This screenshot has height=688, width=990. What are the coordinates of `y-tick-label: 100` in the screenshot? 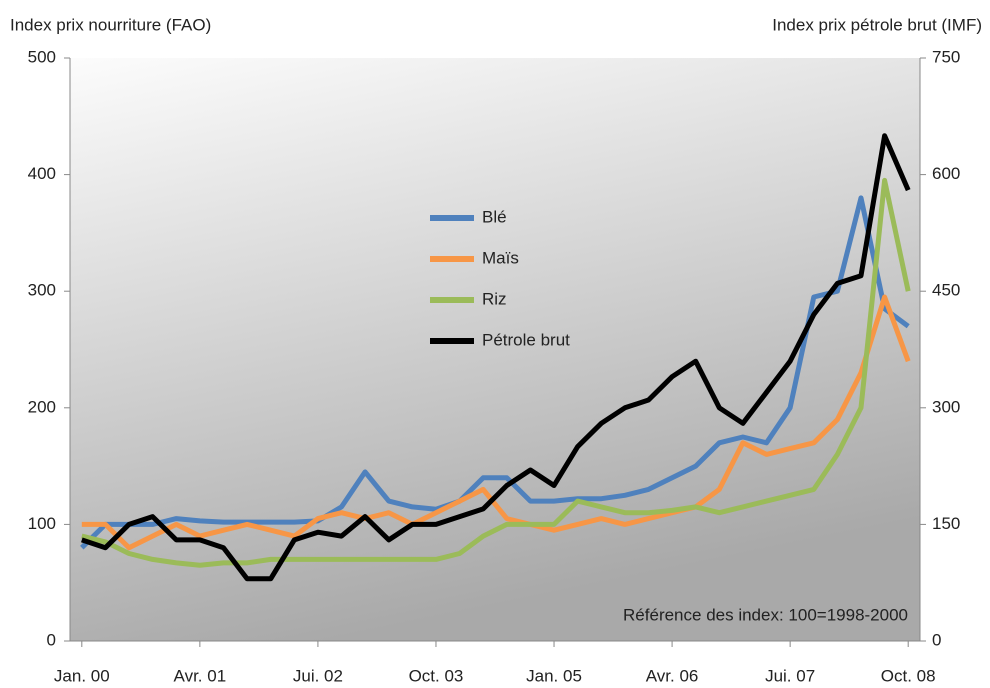 It's located at (42, 523).